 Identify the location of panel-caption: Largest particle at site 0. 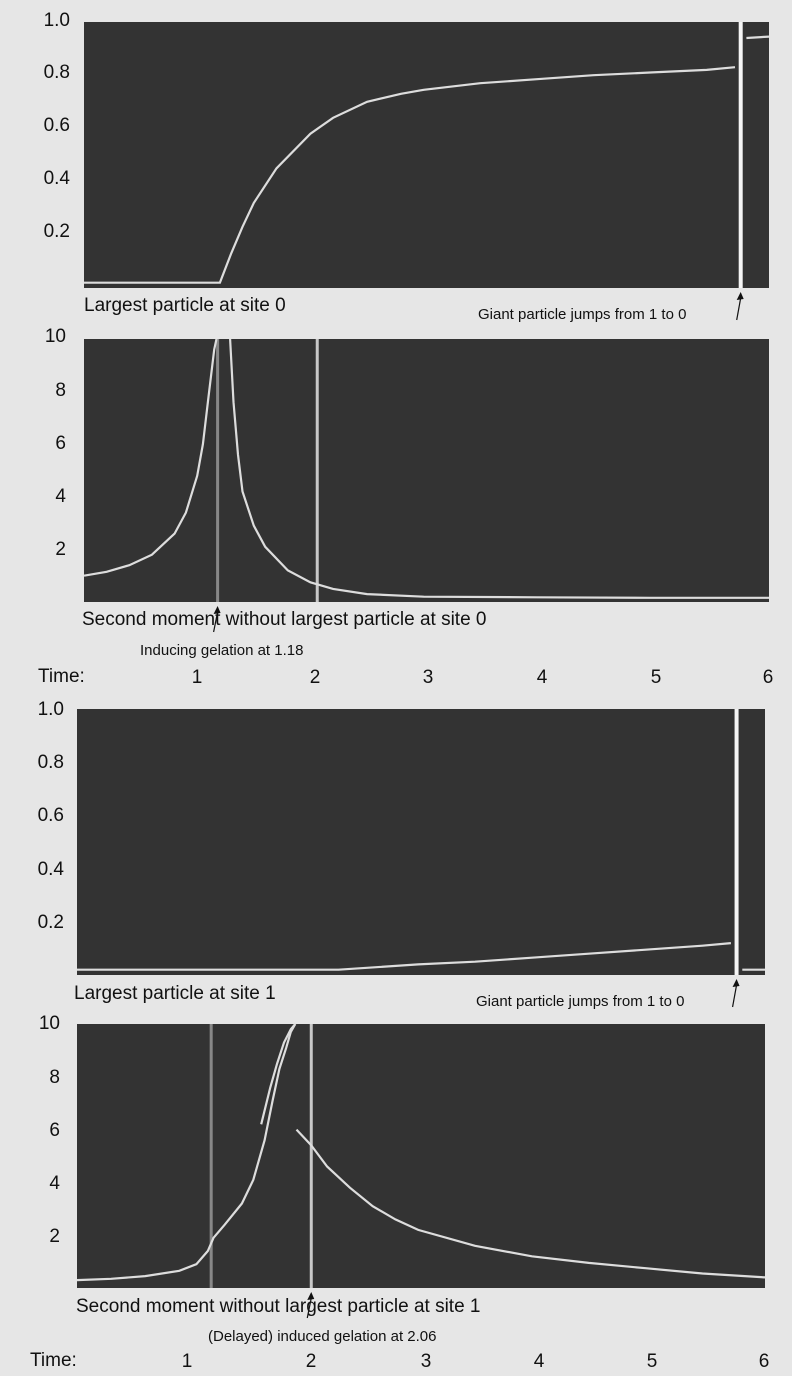
(185, 305).